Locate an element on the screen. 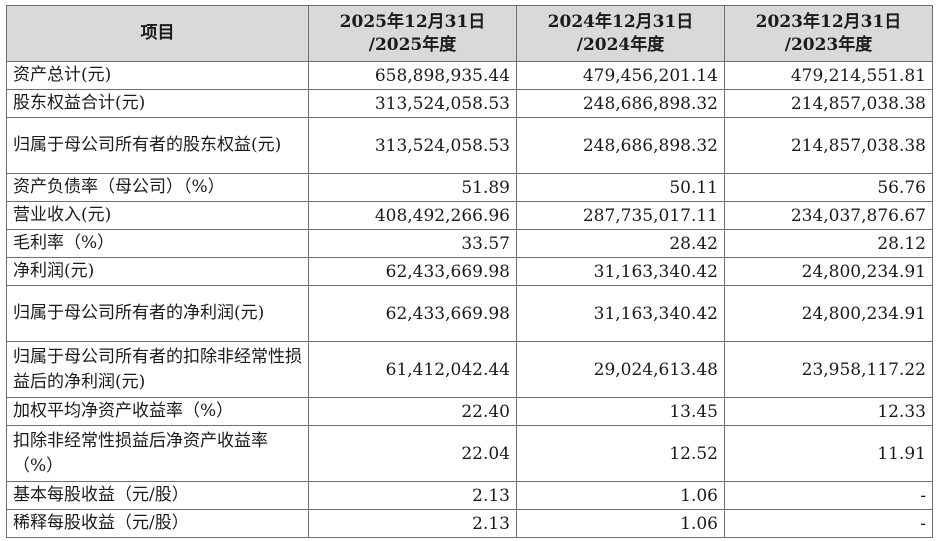 This screenshot has width=939, height=541. row-label: 稀释每股收益（元/股） is located at coordinates (157, 523).